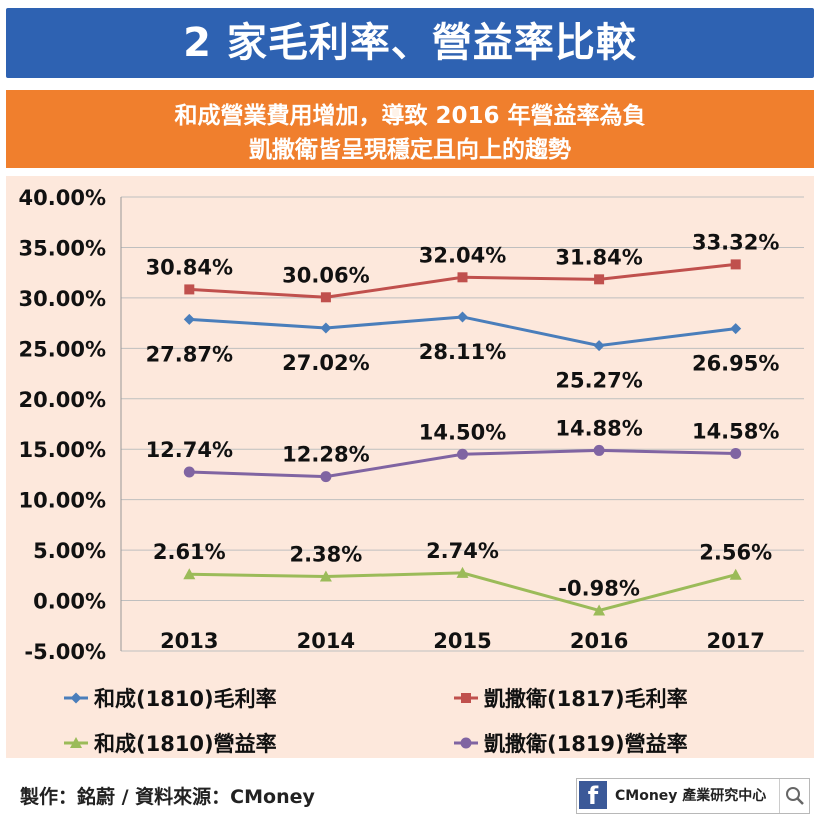 This screenshot has width=820, height=820. Describe the element at coordinates (167, 797) in the screenshot. I see `footer-credit: 製作：銘蔚 / 資料來源：CMoney` at that location.